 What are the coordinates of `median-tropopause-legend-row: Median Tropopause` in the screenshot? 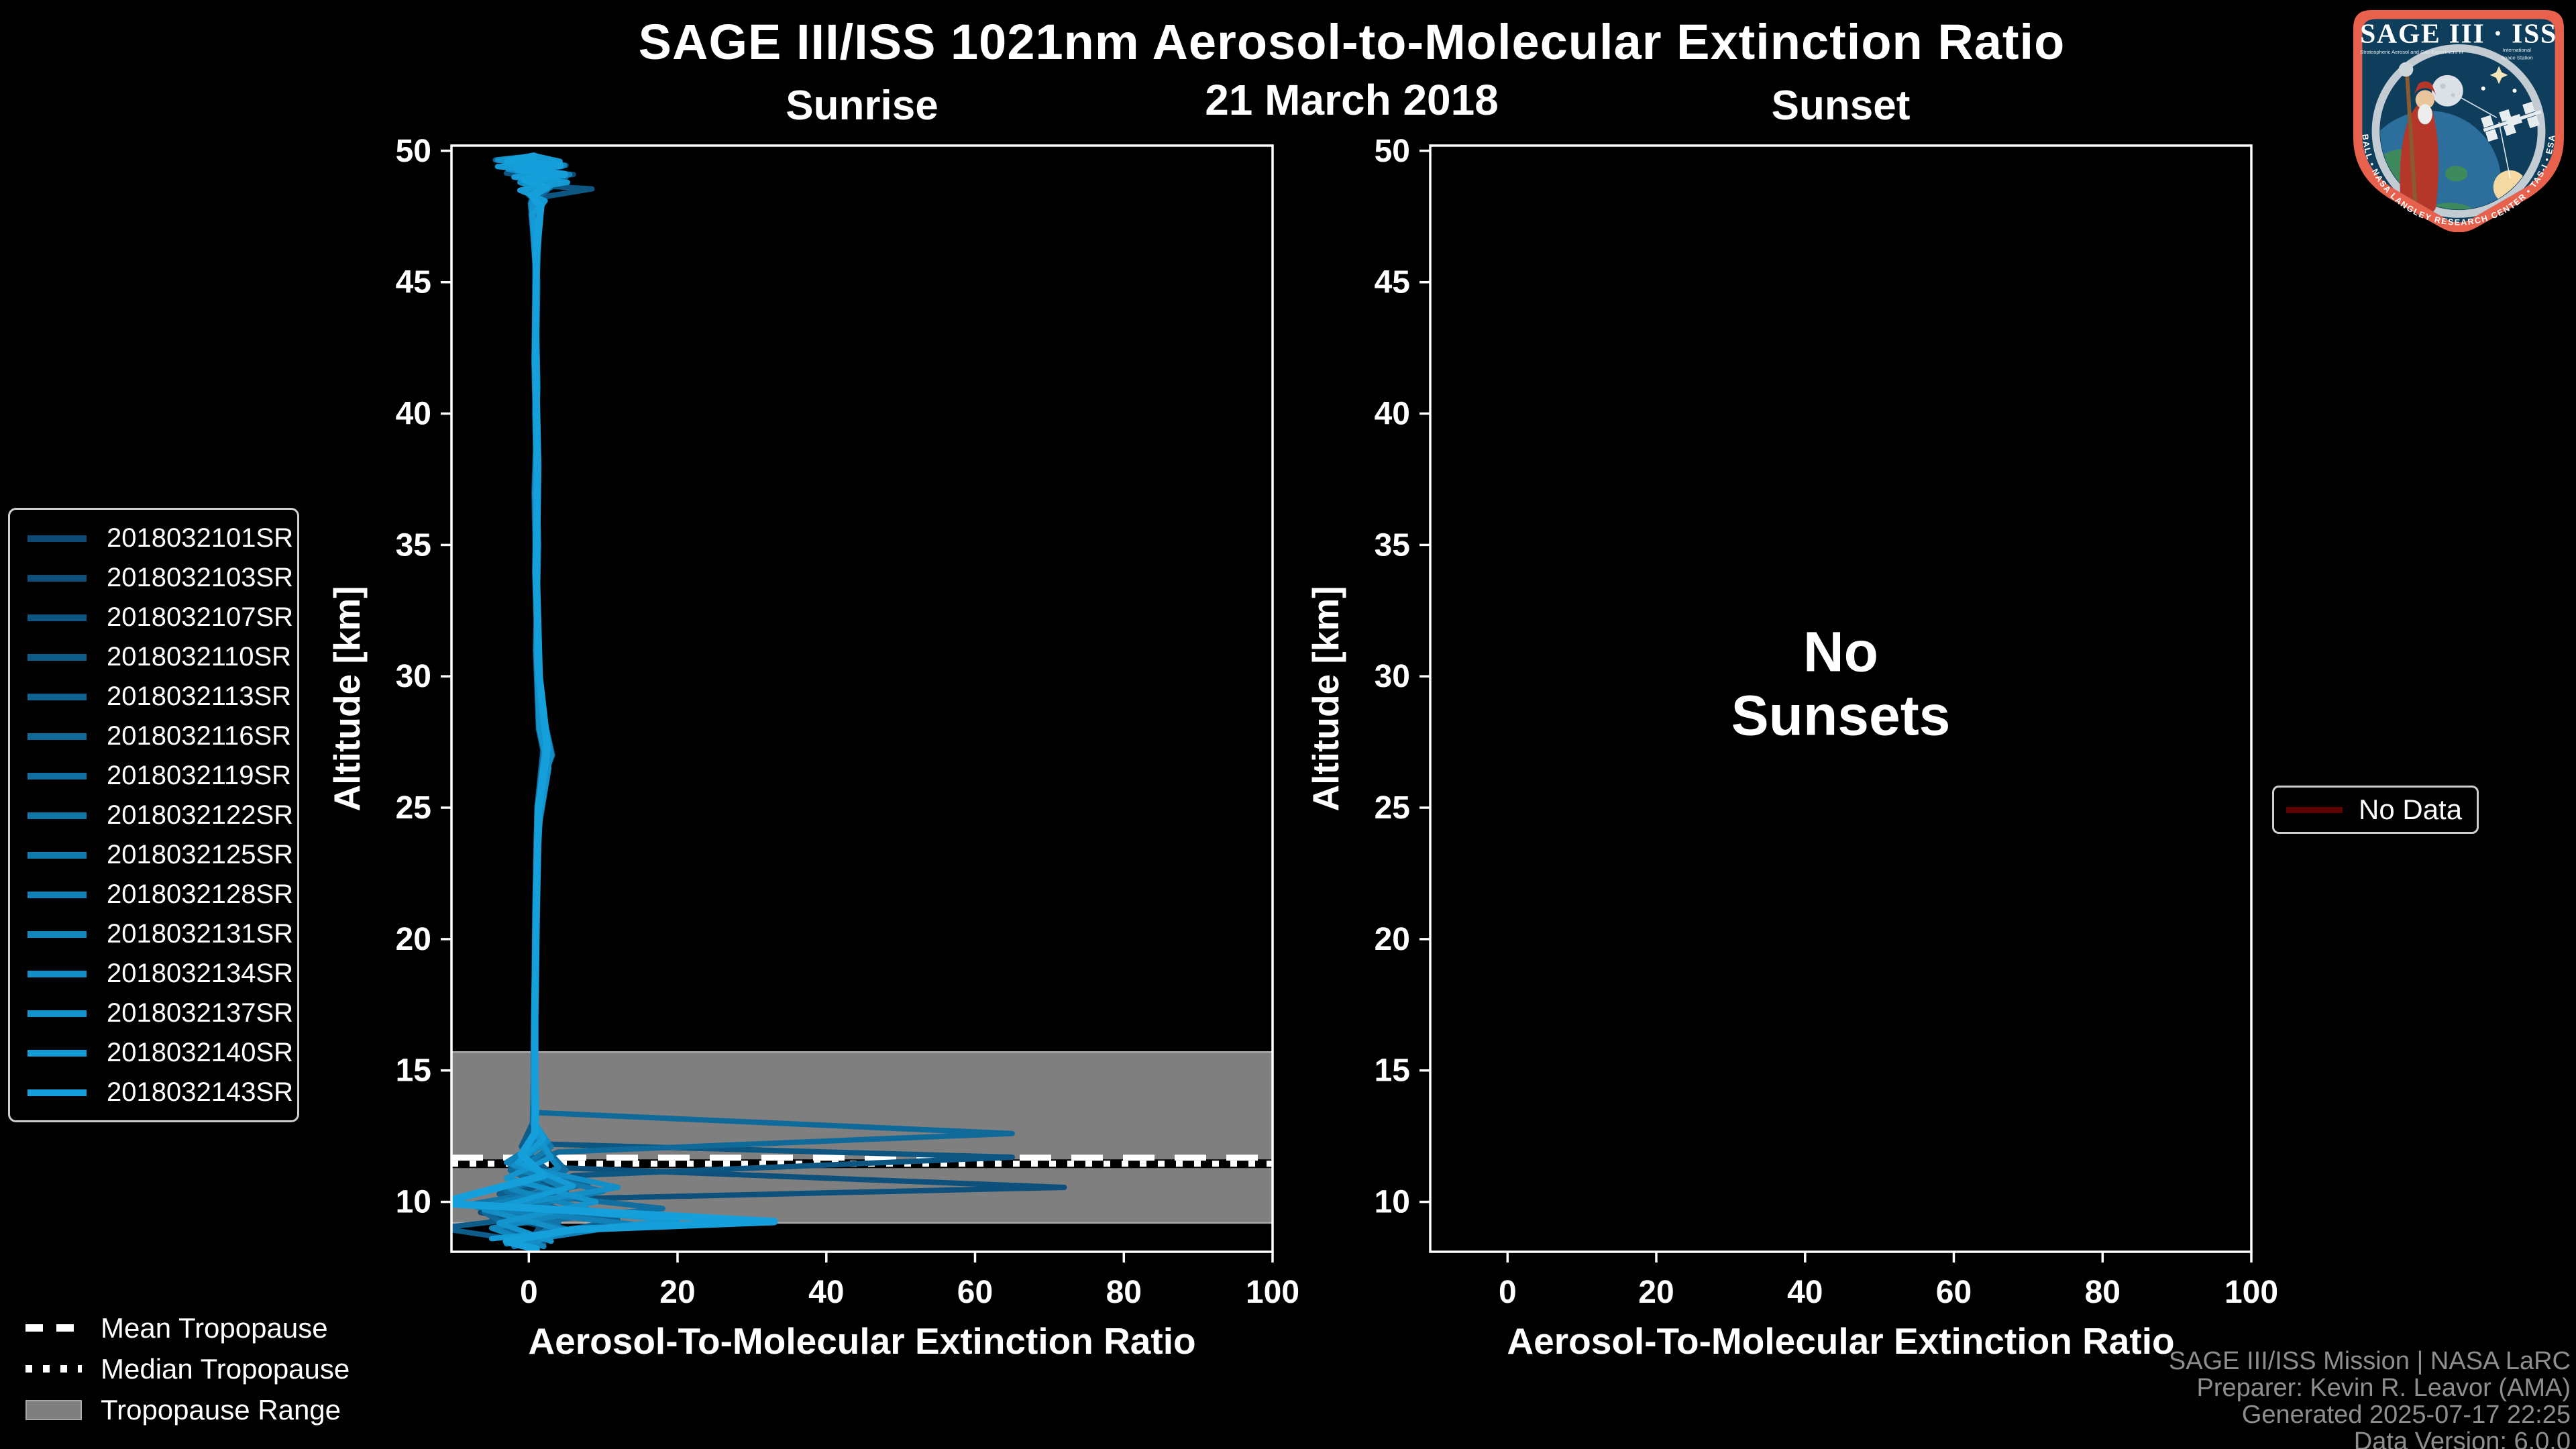 It's located at (187, 1368).